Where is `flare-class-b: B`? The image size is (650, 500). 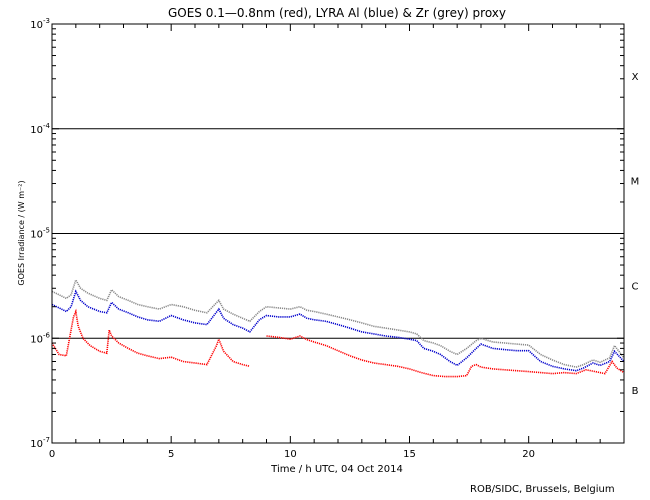
flare-class-b: B is located at coordinates (635, 391).